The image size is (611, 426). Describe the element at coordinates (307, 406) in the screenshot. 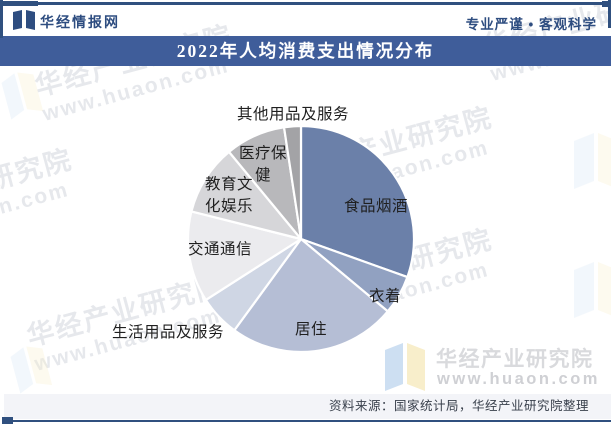

I see `source-bar: 资料来源：国家统计局，华经产业研究院整理` at that location.